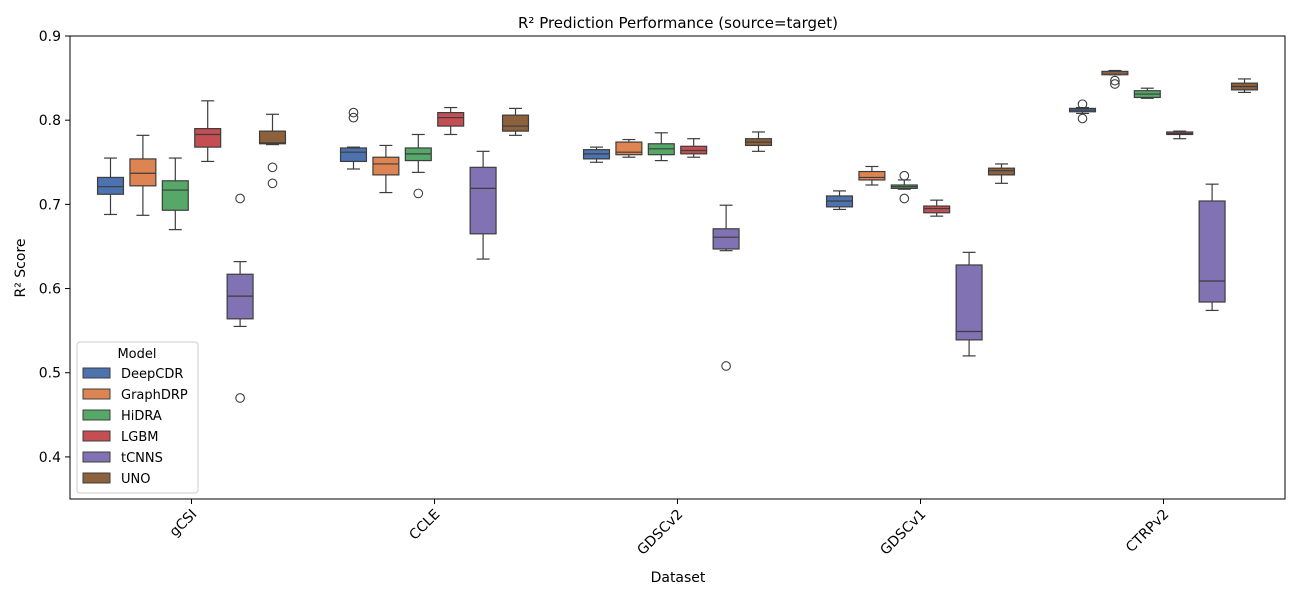 Image resolution: width=1300 pixels, height=600 pixels. I want to click on legend-label-uno: UNO, so click(135, 479).